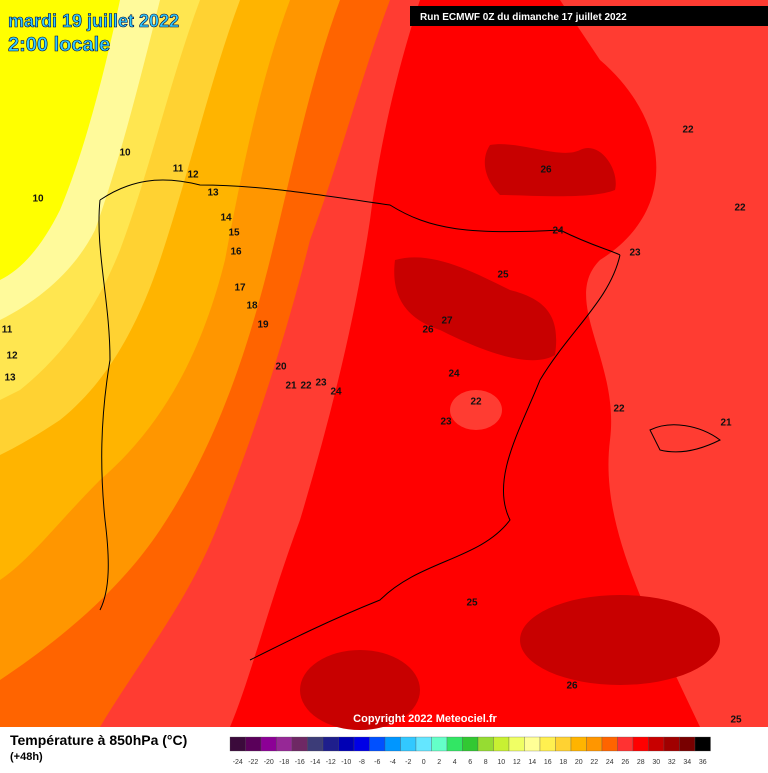  What do you see at coordinates (331, 762) in the screenshot?
I see `colorbar-tick: -12` at bounding box center [331, 762].